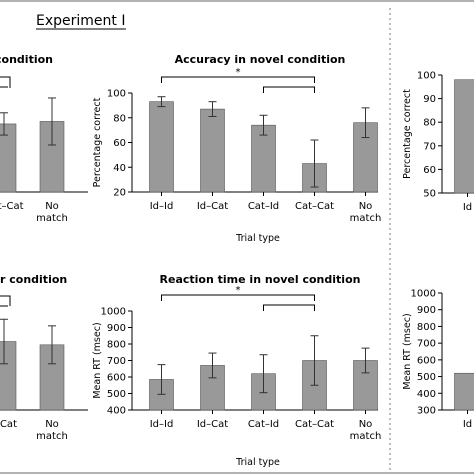 This screenshot has width=474, height=474. Describe the element at coordinates (119, 168) in the screenshot. I see `y-tick-label: 40` at that location.